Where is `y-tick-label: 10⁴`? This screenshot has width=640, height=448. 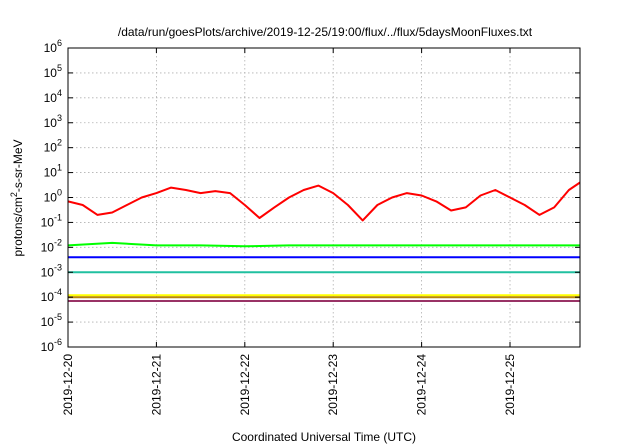
y-tick-label: 10⁴ is located at coordinates (53, 96).